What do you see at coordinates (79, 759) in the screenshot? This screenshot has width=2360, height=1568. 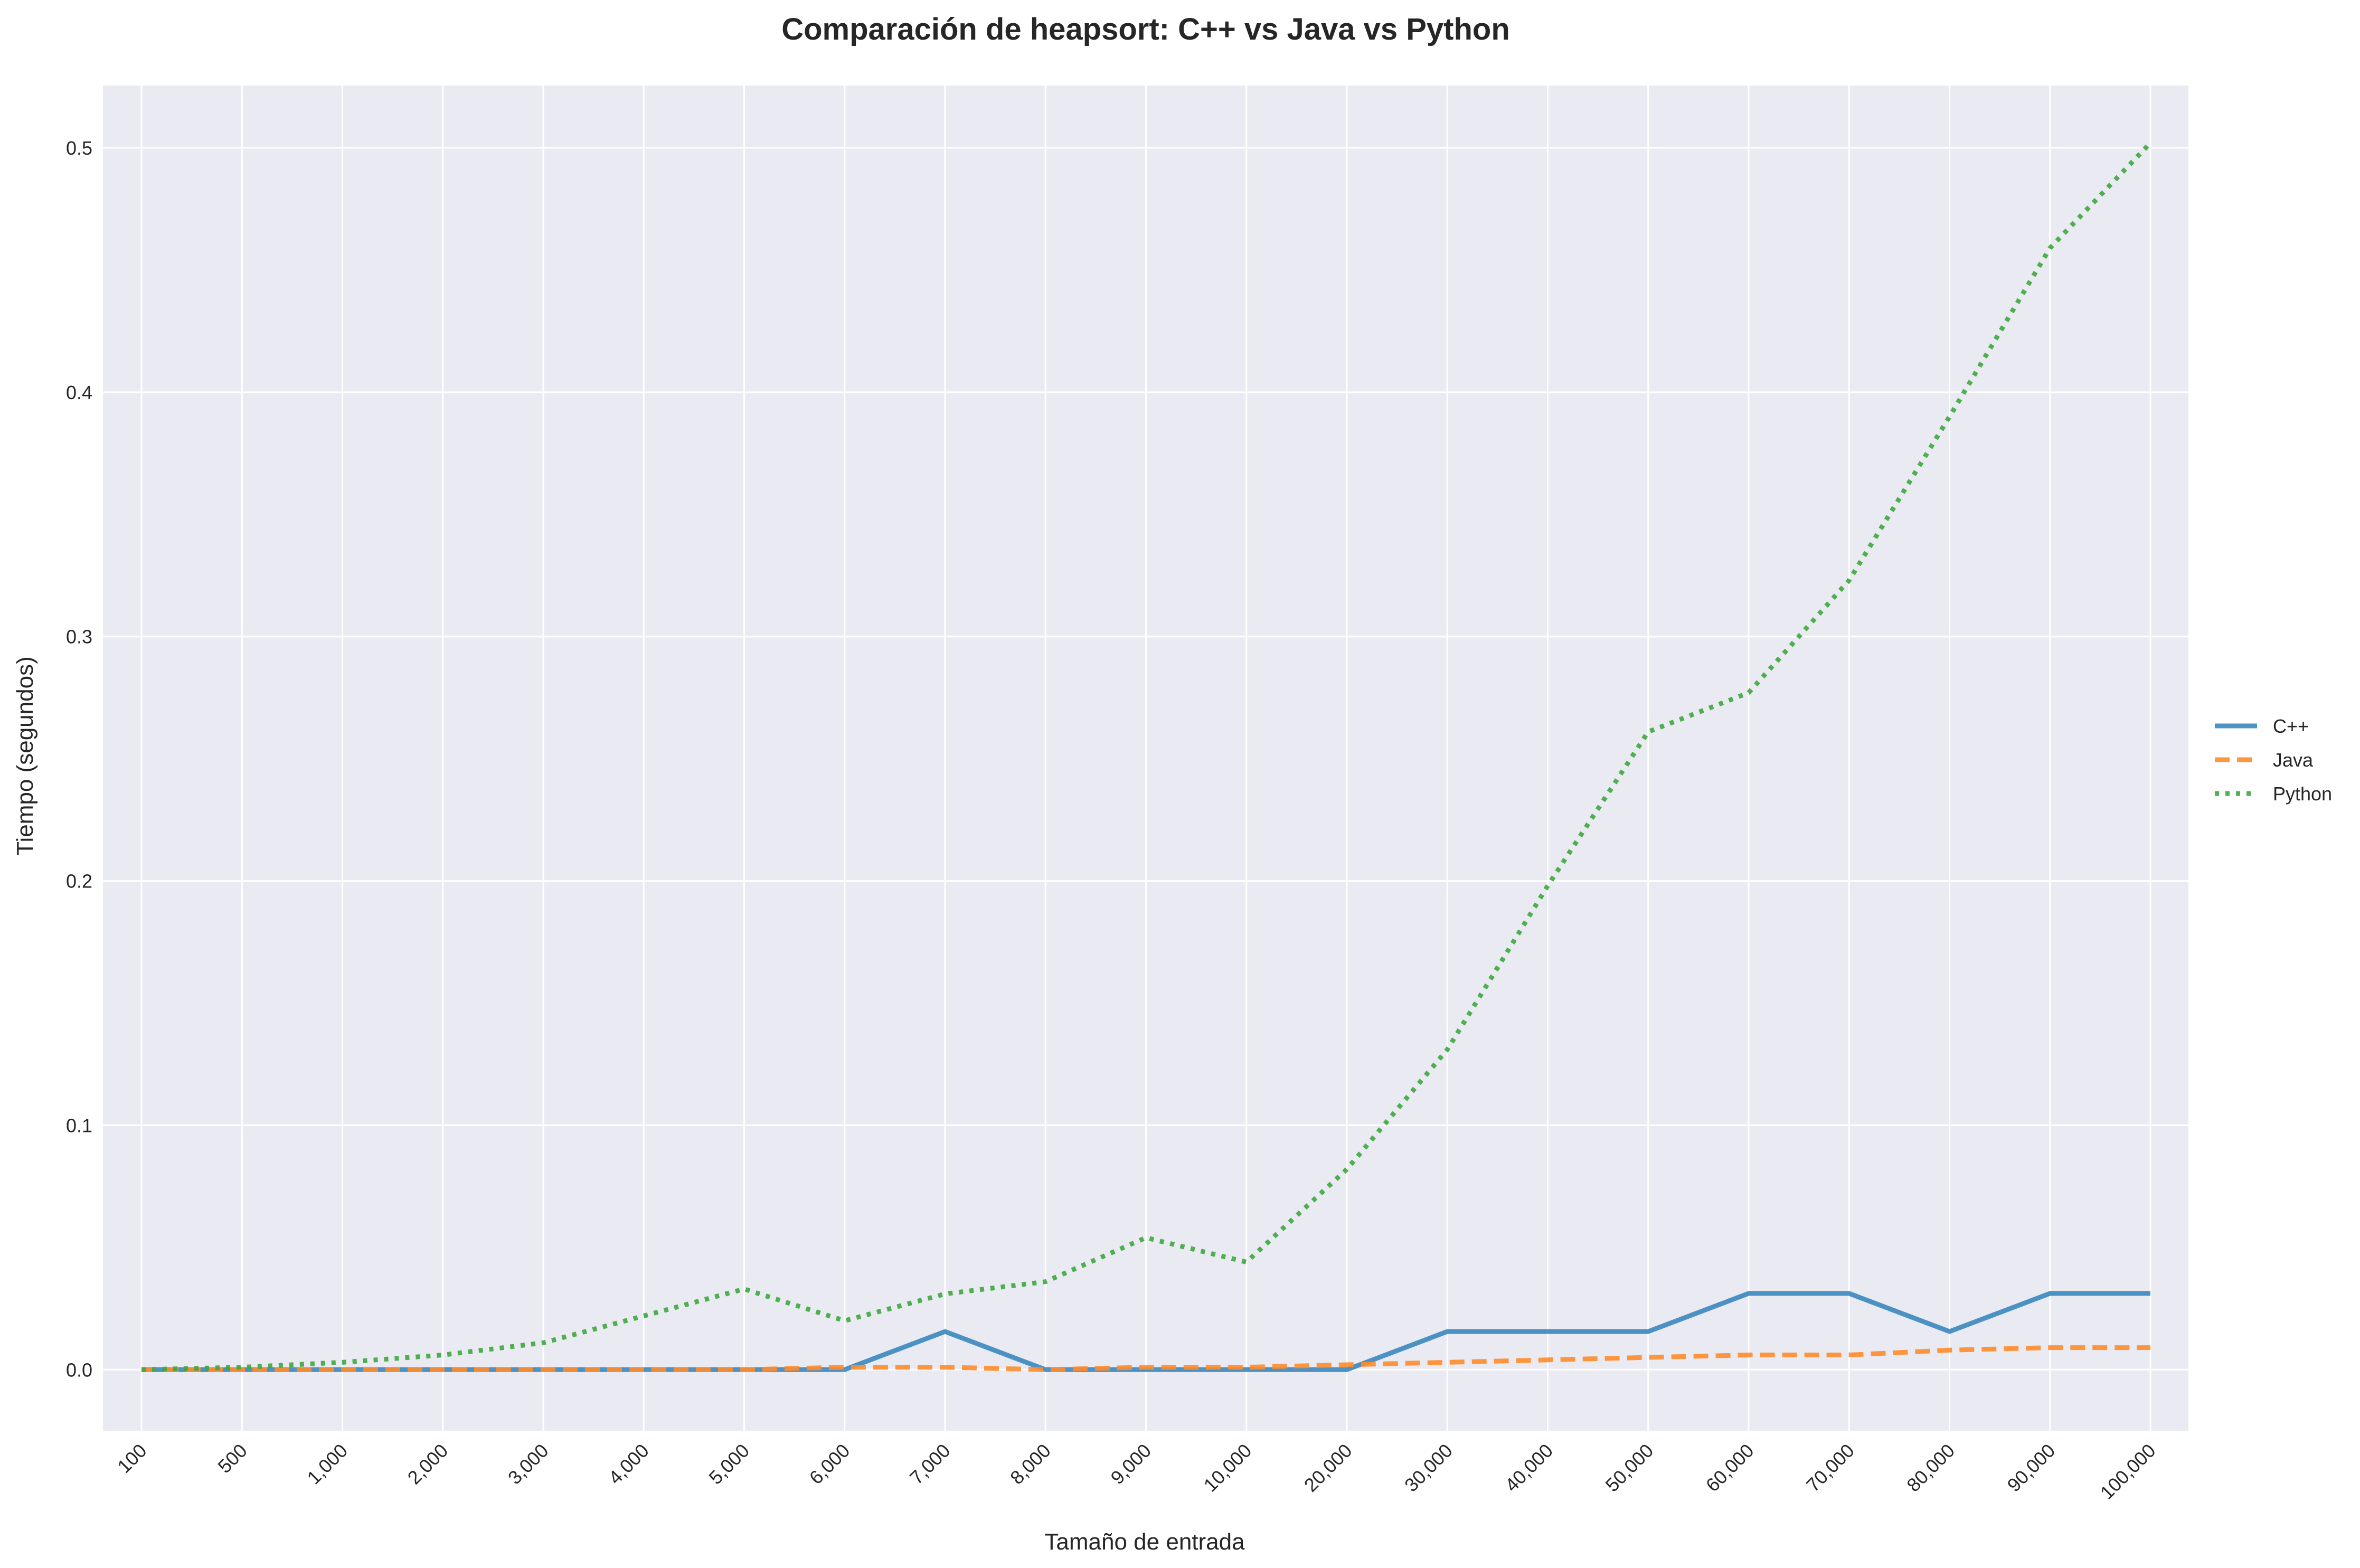 I see `y-axis-ticks: 0.0 0.1 0.2 0.3 0.4 0.5` at bounding box center [79, 759].